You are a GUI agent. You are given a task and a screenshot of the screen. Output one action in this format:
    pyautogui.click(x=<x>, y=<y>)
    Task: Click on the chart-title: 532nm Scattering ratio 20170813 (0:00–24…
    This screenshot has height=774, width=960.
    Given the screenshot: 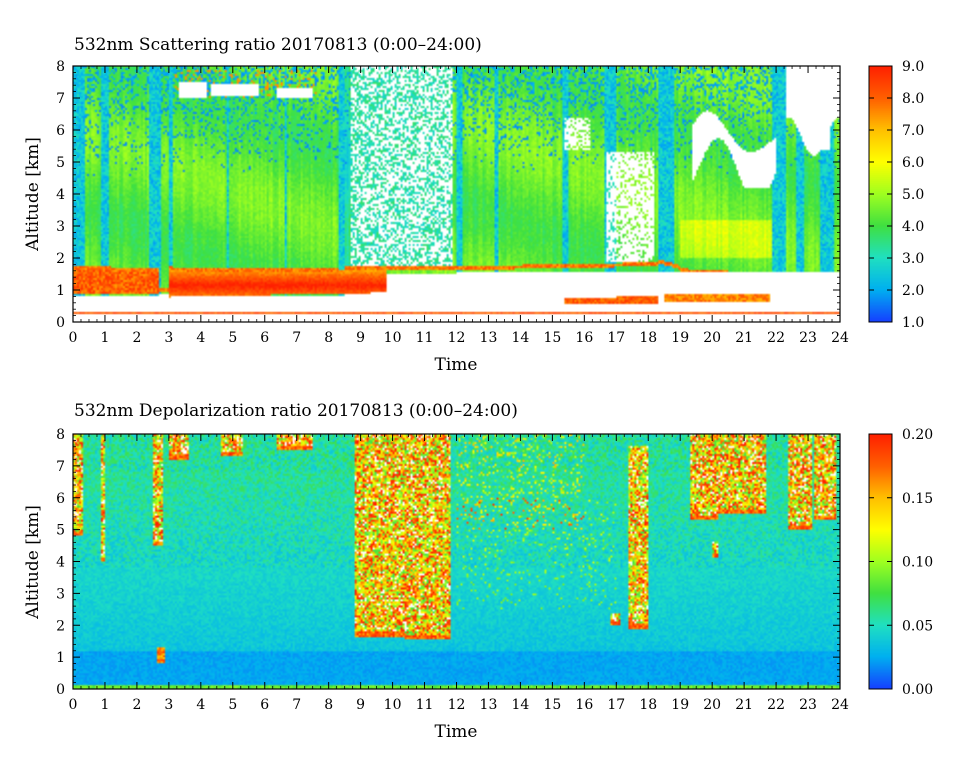 What is the action you would take?
    pyautogui.click(x=278, y=45)
    